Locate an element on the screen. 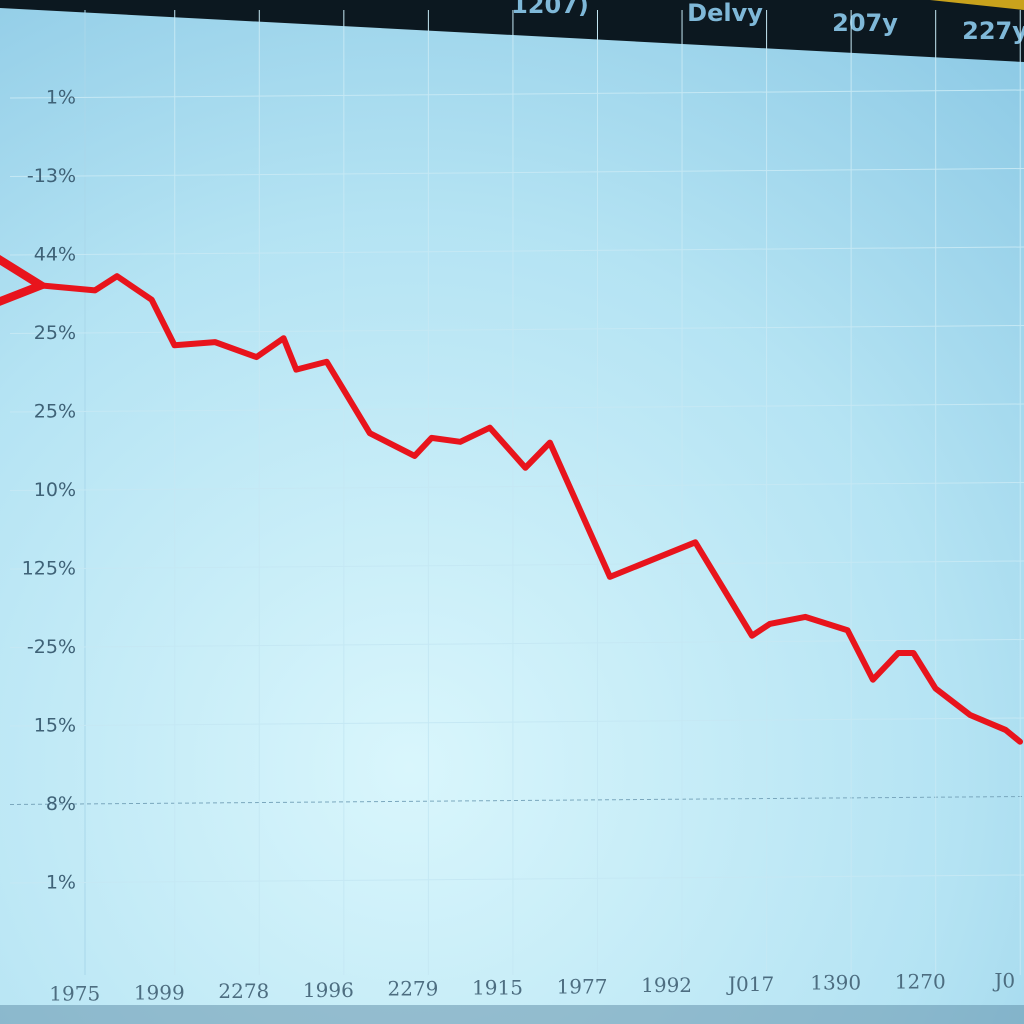 This screenshot has height=1024, width=1024. y-tick-label: 10% is located at coordinates (55, 490).